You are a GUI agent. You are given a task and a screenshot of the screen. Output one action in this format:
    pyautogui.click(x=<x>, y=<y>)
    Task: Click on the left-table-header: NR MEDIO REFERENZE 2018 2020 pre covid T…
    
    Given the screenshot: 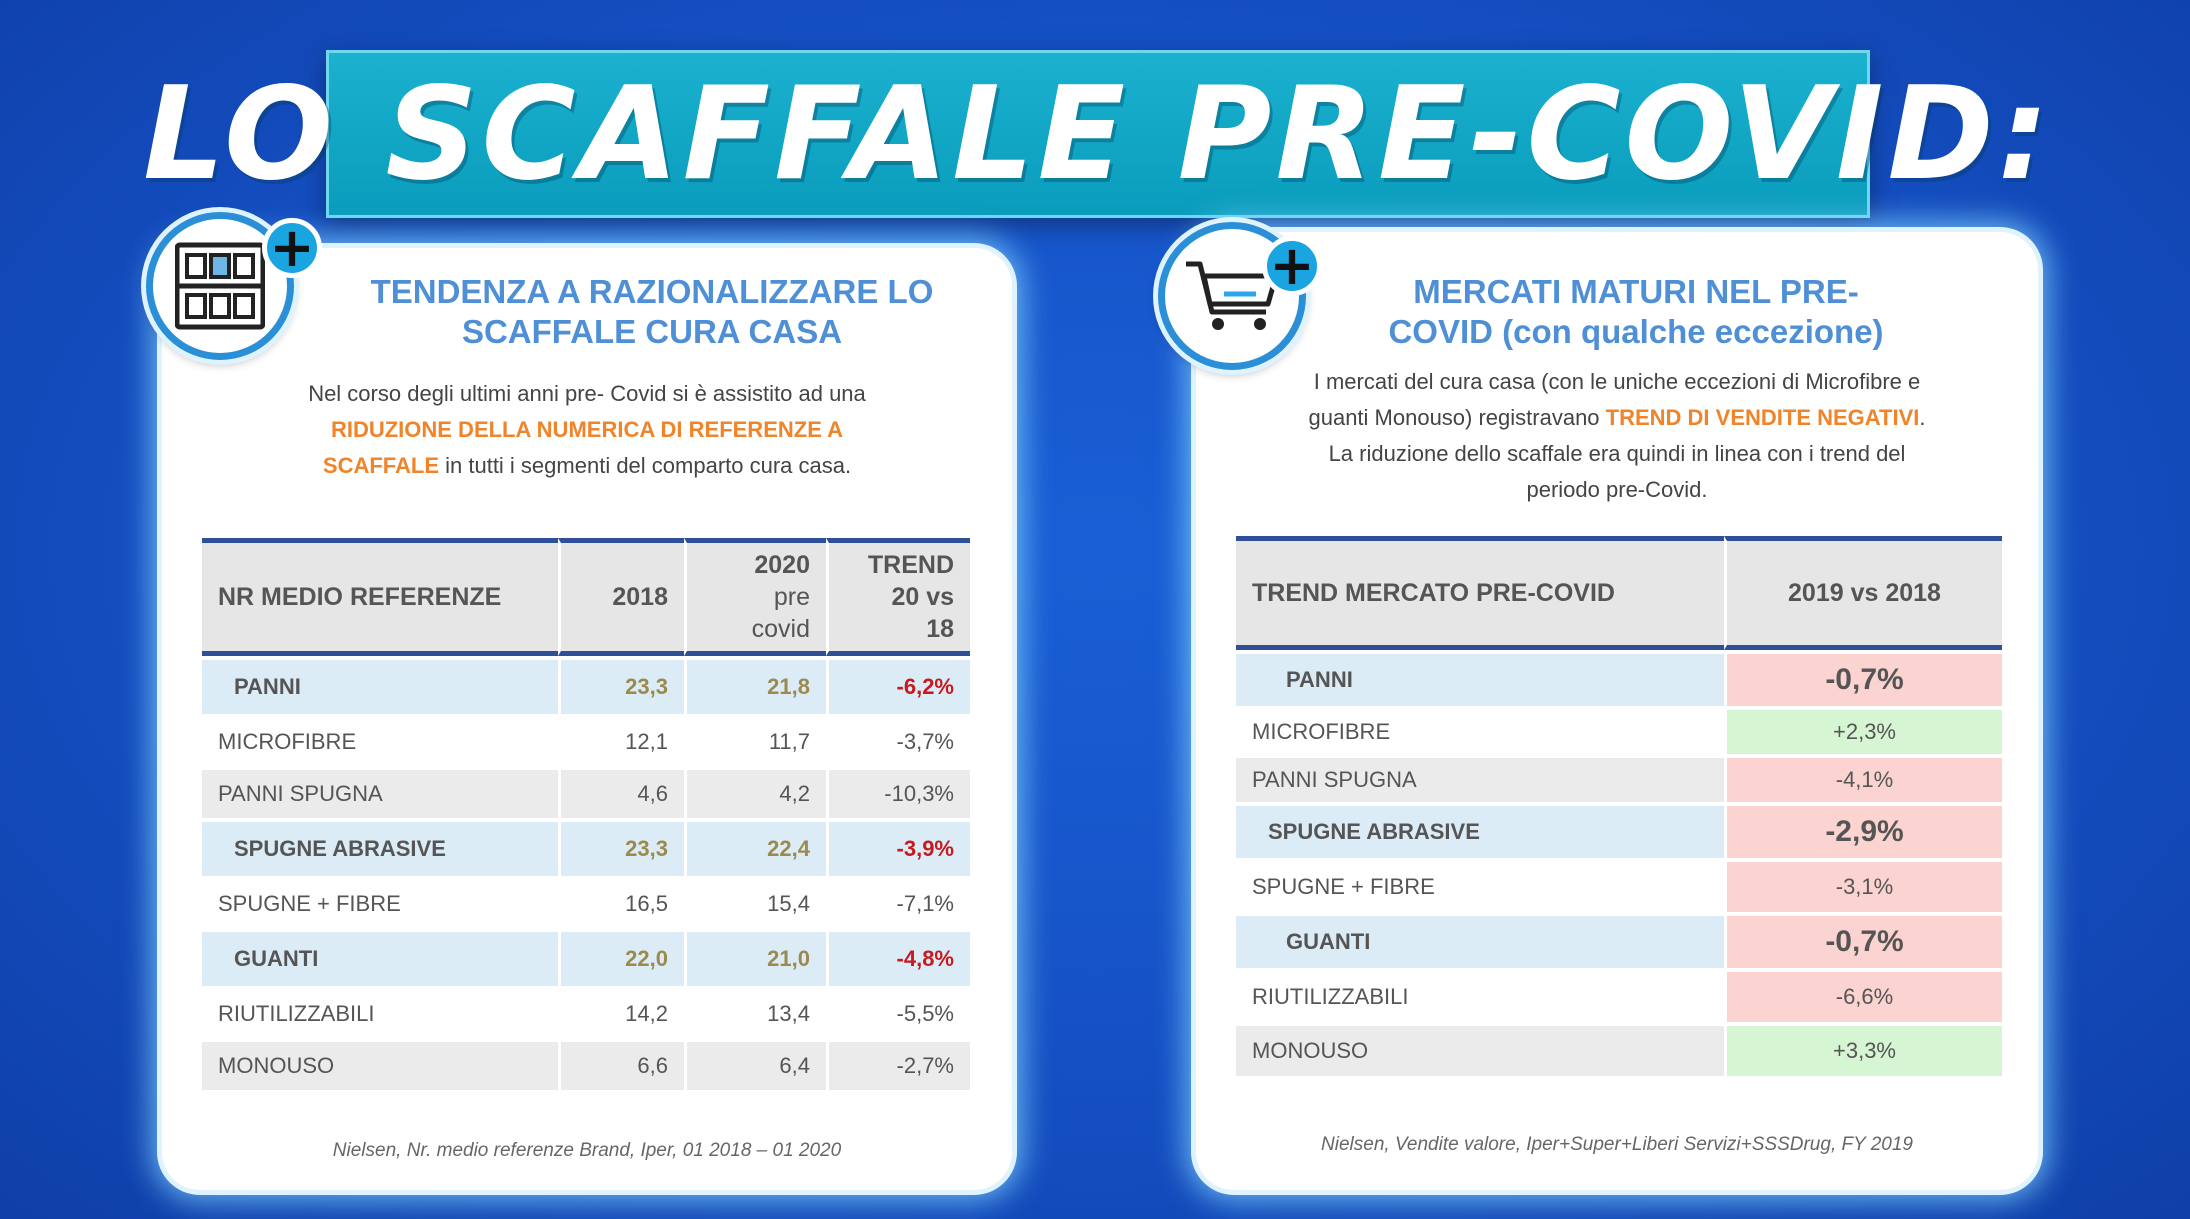 What is the action you would take?
    pyautogui.click(x=586, y=597)
    